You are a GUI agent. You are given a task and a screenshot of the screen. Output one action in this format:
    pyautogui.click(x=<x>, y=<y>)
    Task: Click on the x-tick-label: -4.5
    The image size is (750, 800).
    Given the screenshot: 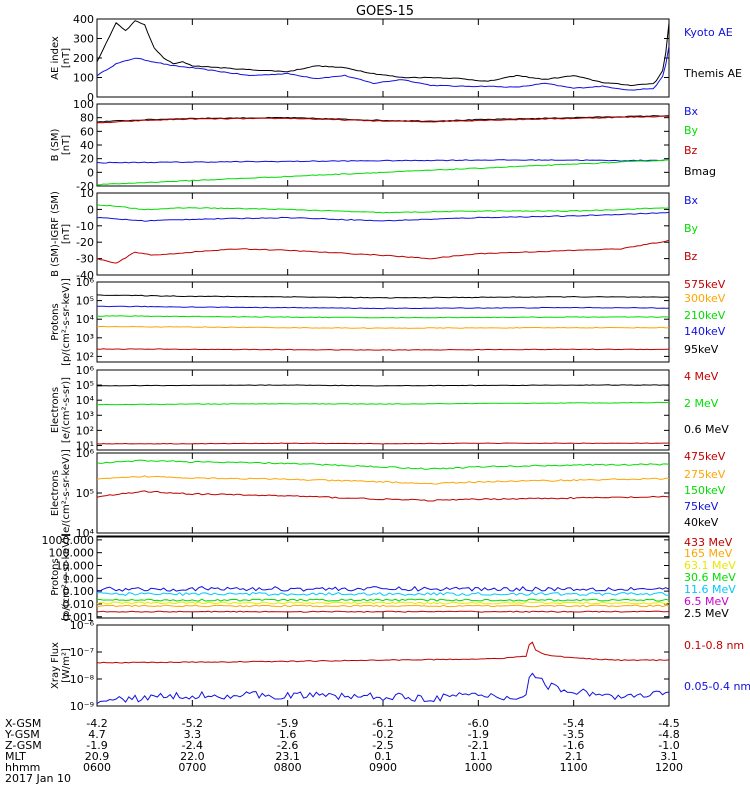 What is the action you would take?
    pyautogui.click(x=668, y=723)
    